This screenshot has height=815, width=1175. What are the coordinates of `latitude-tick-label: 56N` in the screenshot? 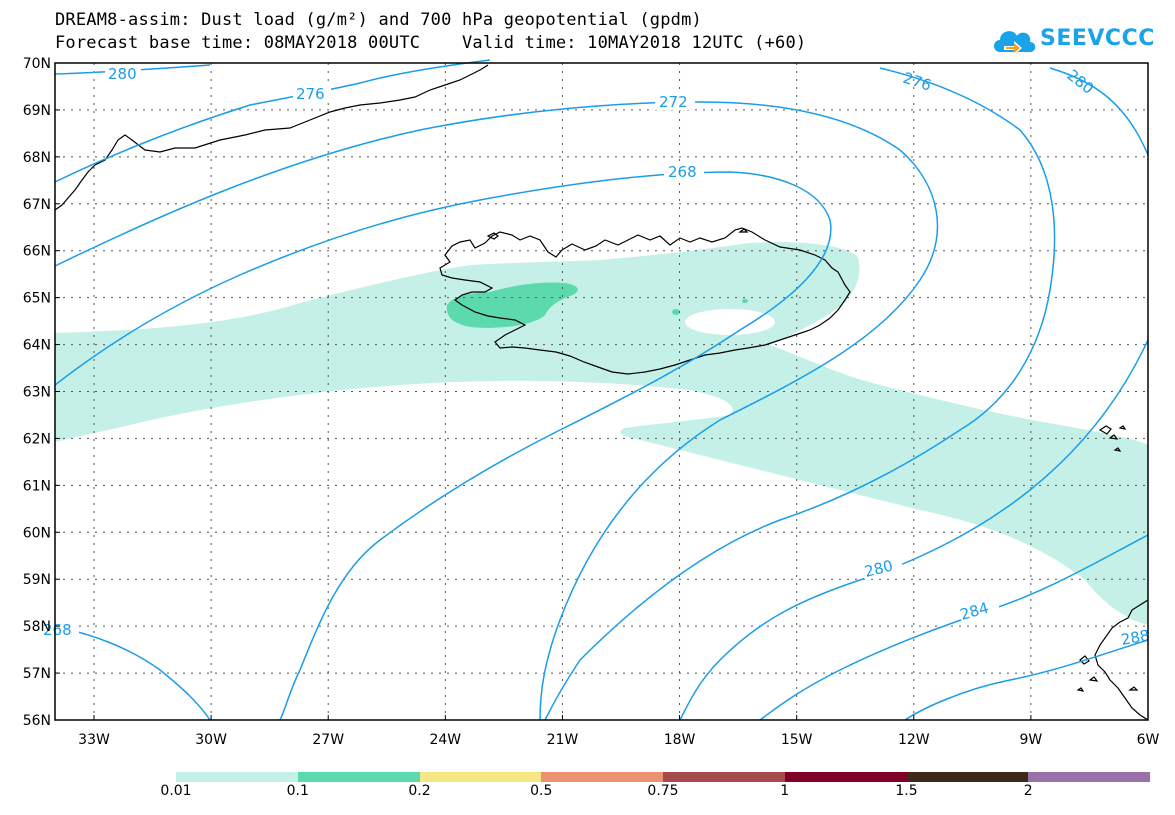 It's located at (37, 721).